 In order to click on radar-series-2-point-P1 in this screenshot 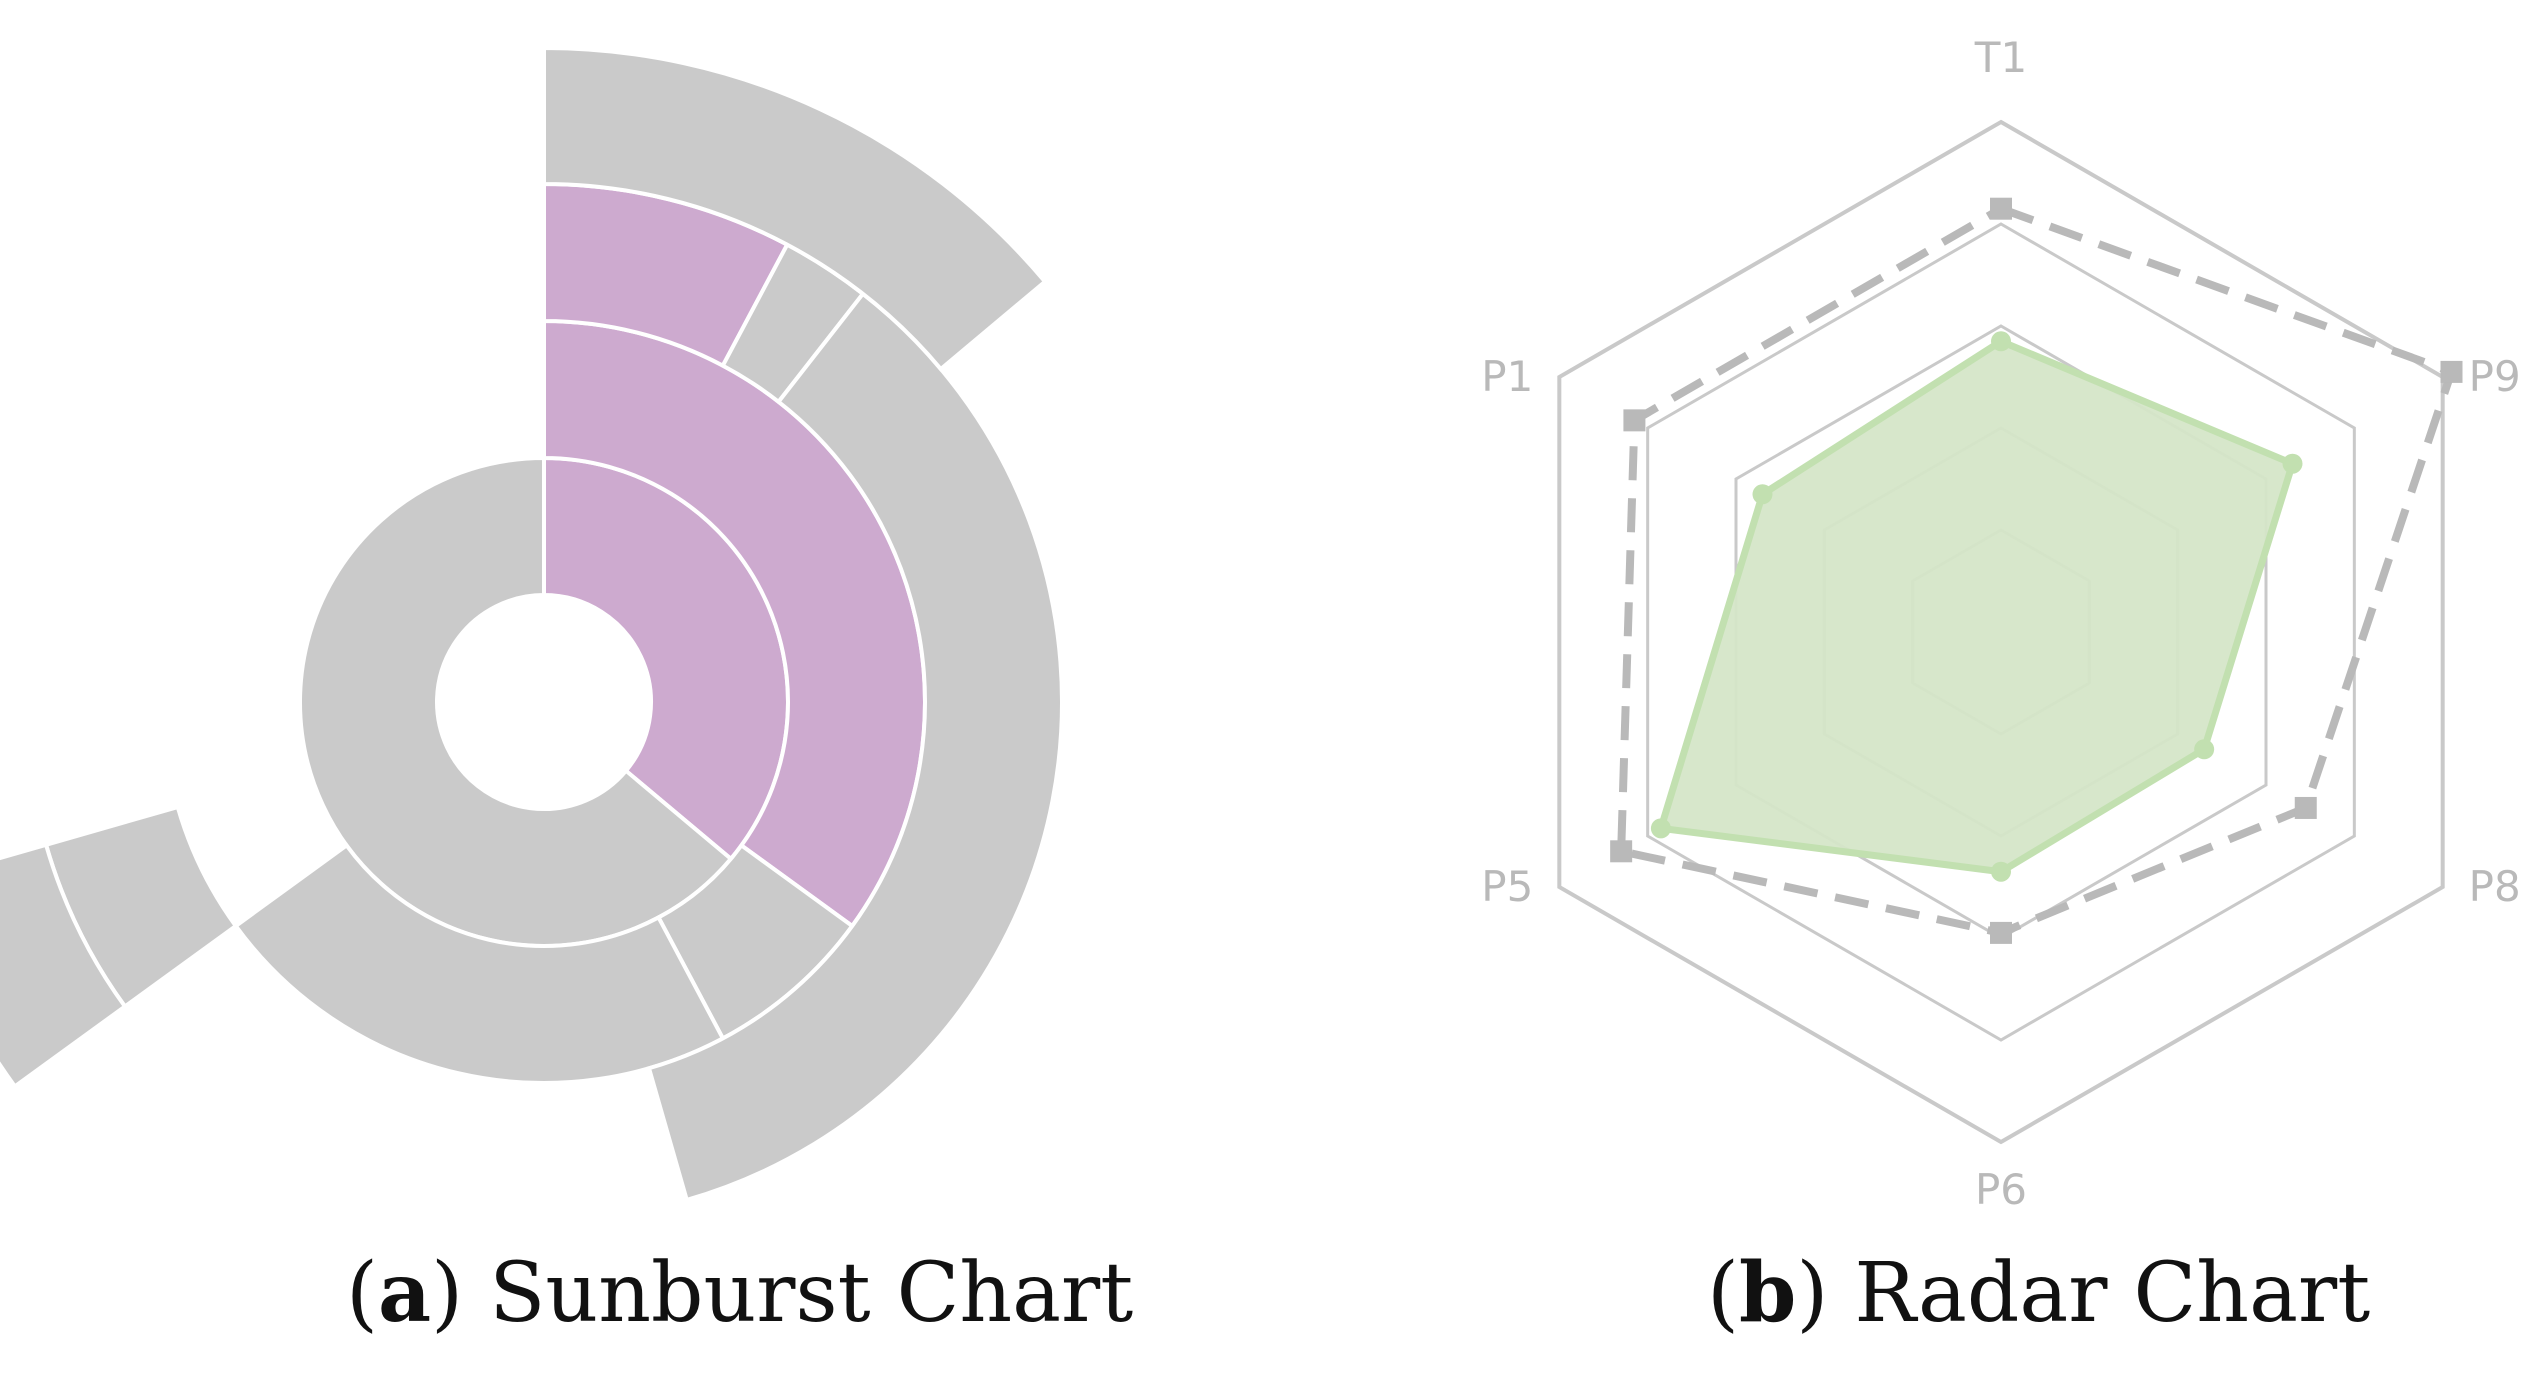, I will do `click(1634, 420)`.